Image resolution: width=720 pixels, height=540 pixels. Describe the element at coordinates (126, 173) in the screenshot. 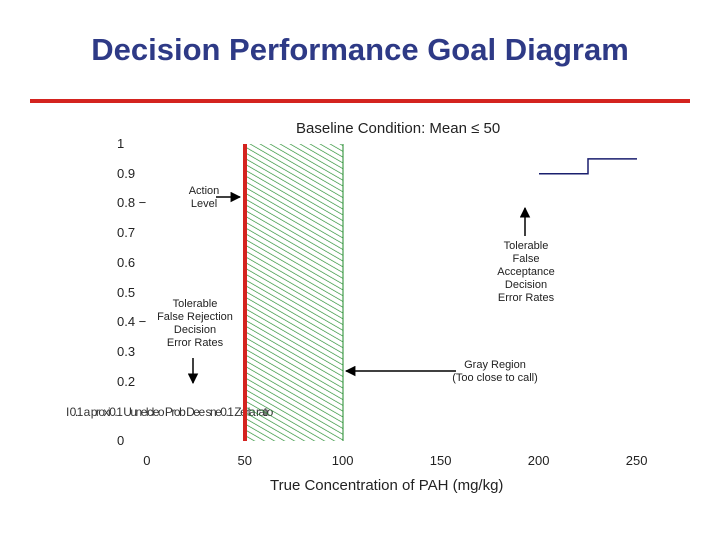

I see `y-tick-label: 0.9` at that location.